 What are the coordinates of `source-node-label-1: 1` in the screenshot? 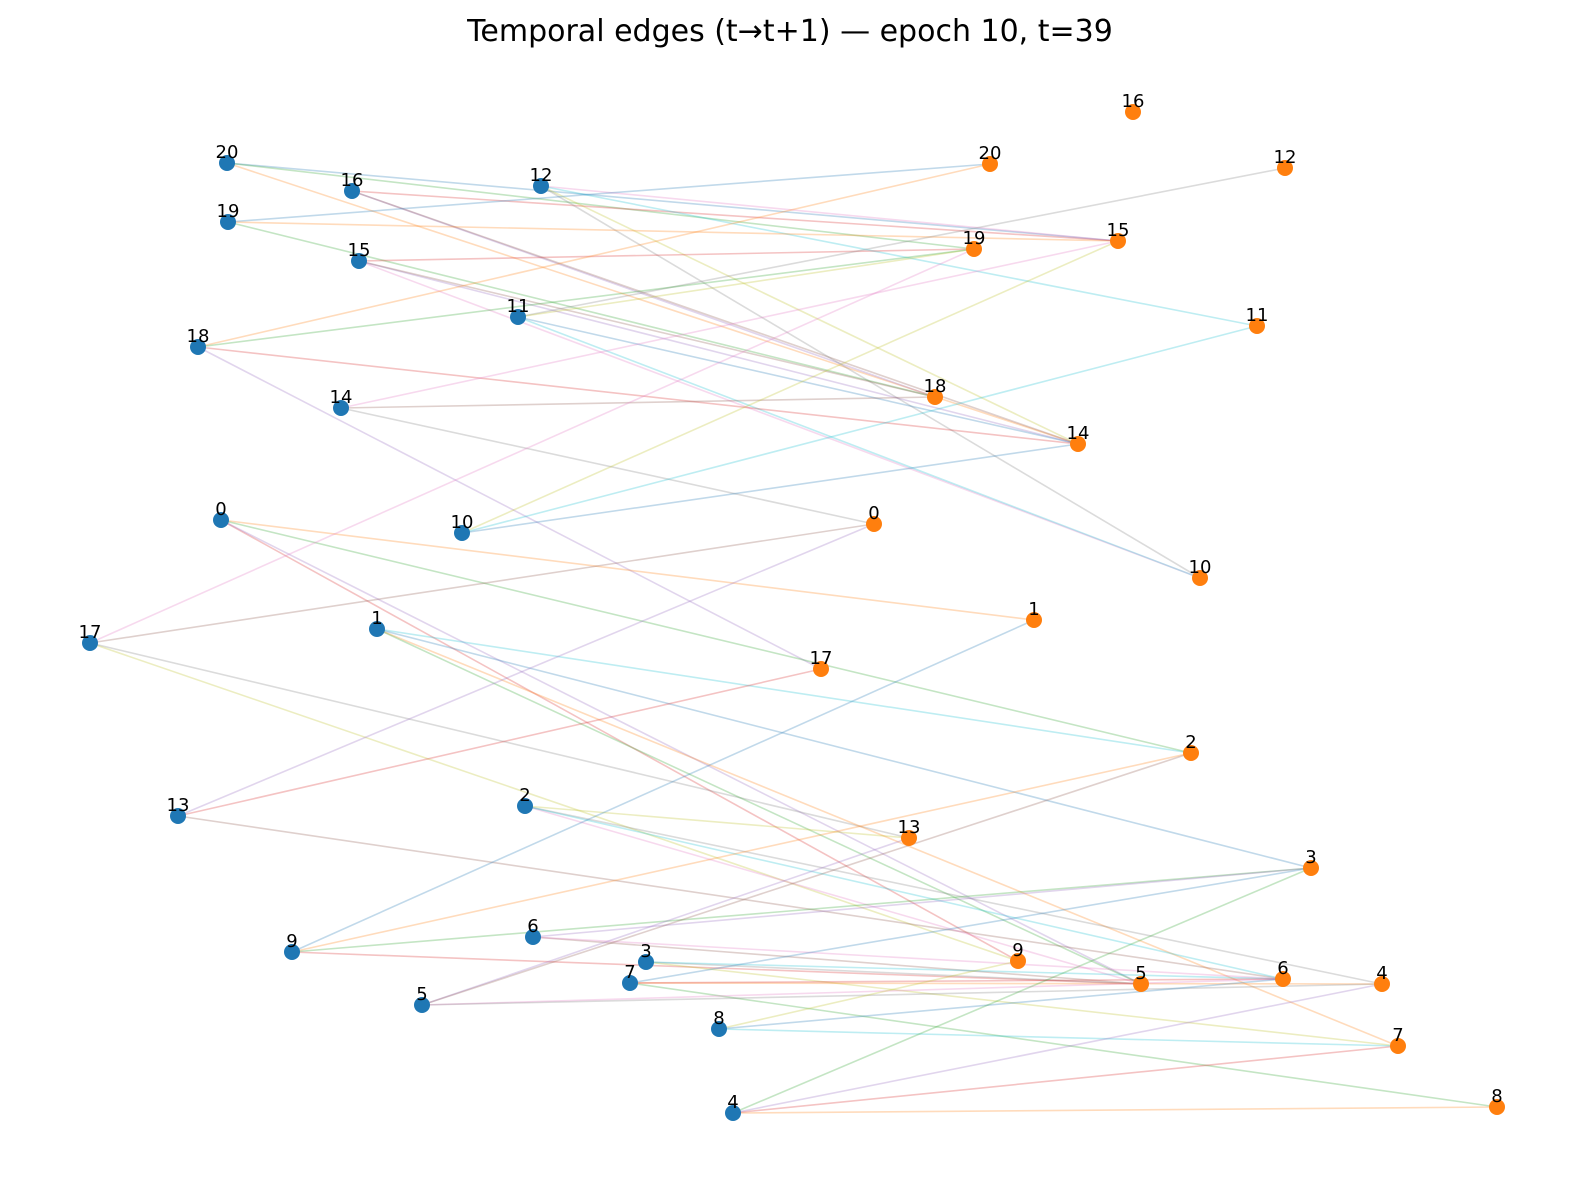 It's located at (376, 618).